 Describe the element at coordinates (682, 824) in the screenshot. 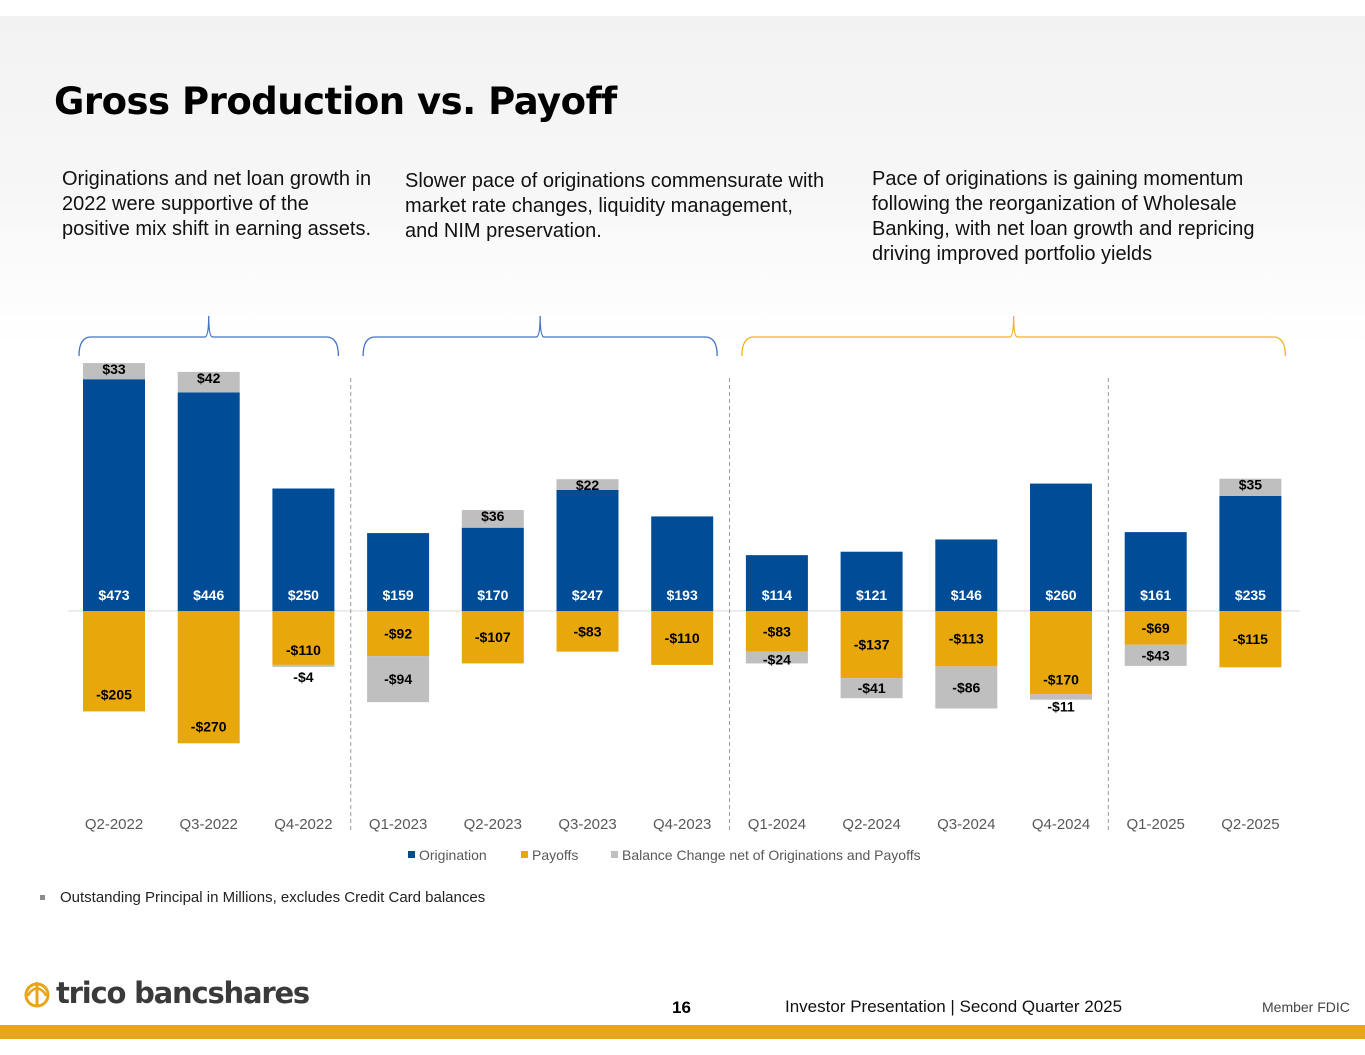

I see `category-label: Q4-2023` at that location.